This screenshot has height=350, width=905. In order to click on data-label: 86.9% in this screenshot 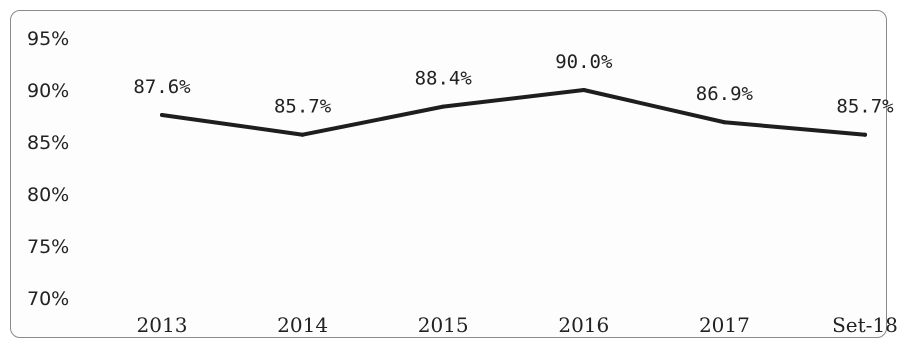, I will do `click(725, 94)`.